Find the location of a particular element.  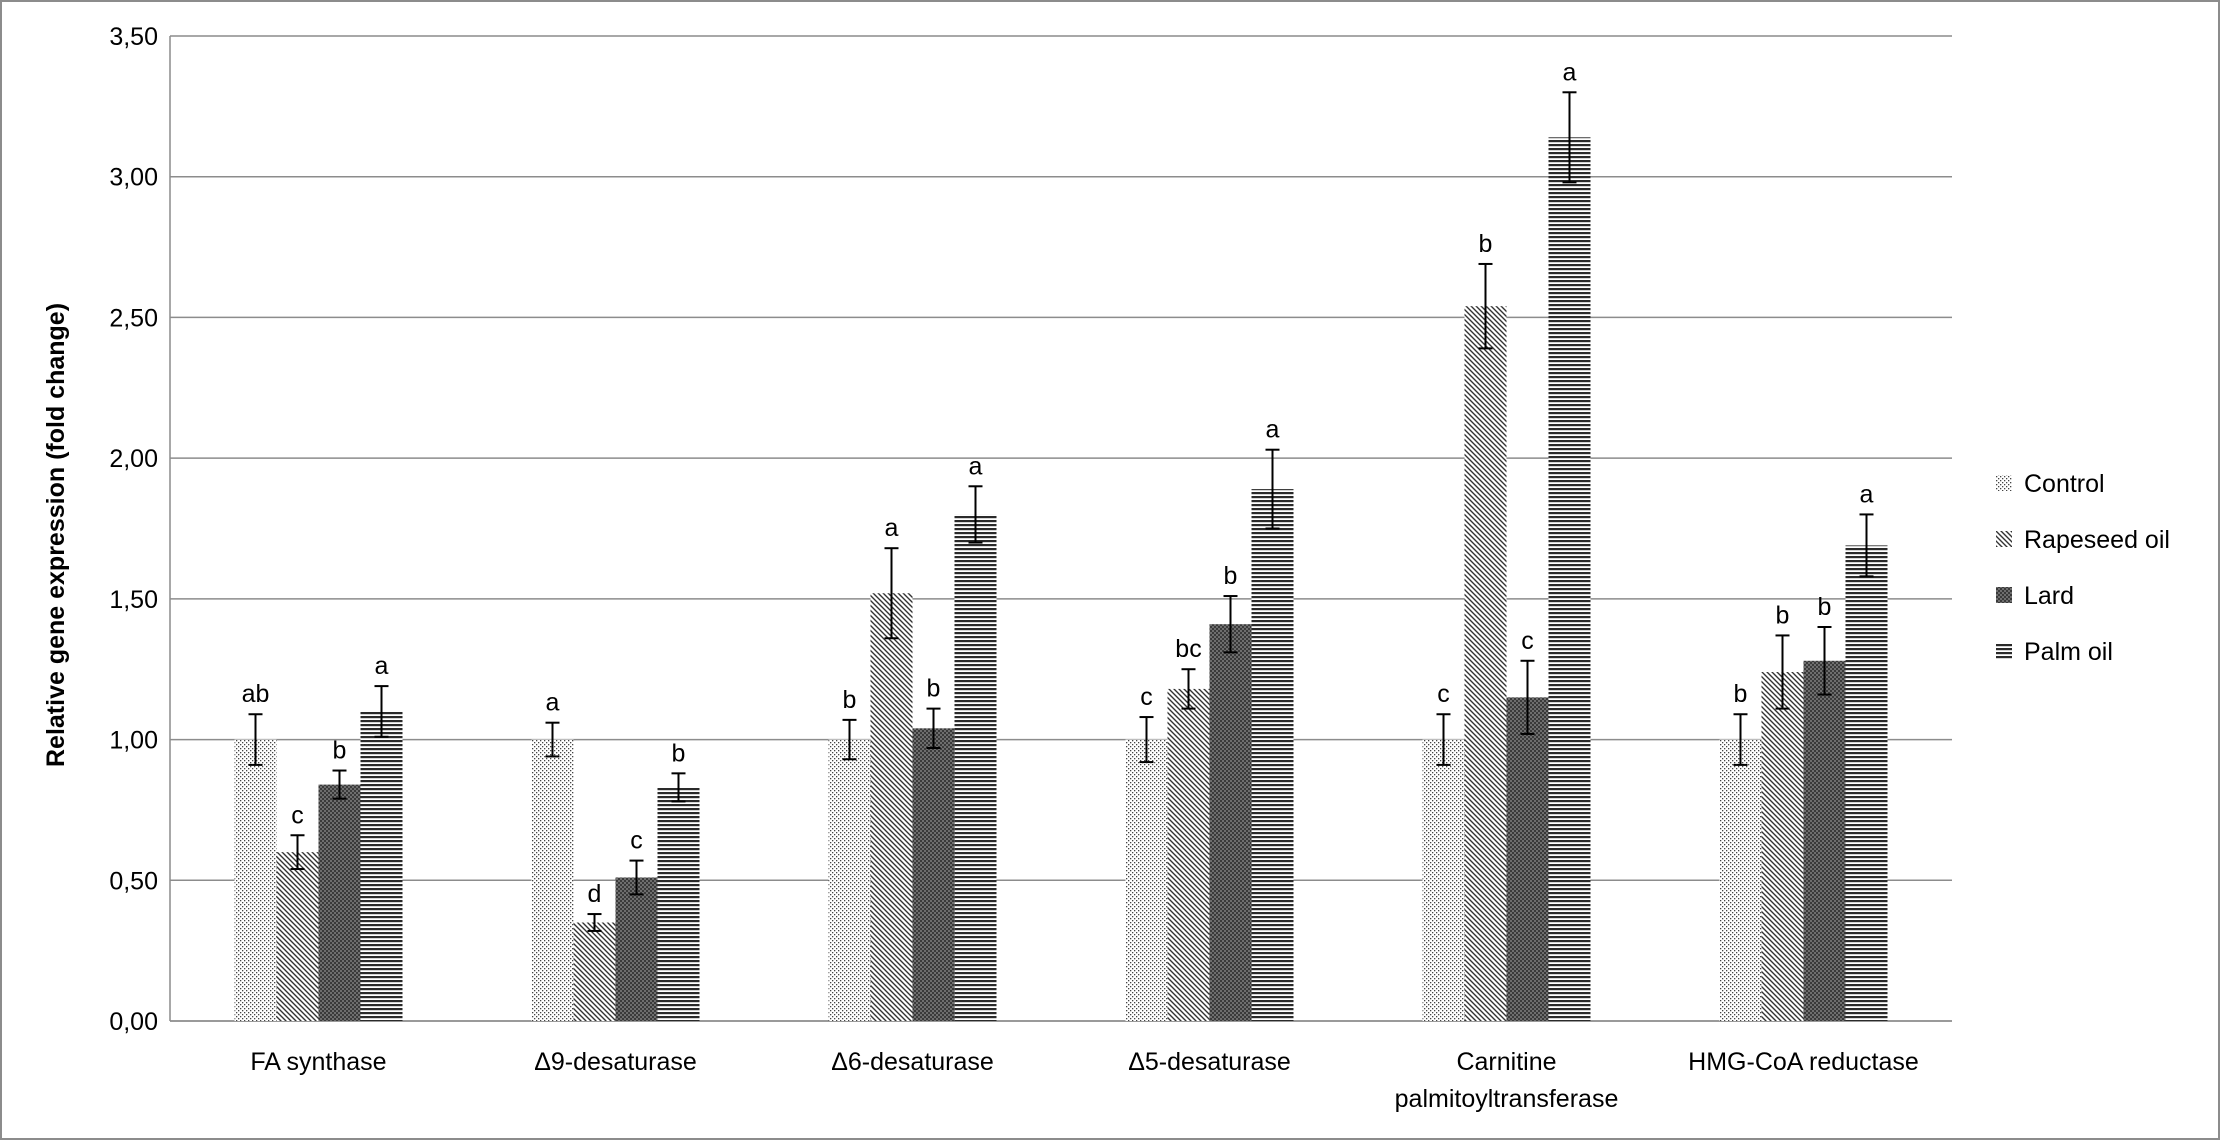

y-tick-label: 0,00 is located at coordinates (133, 1022).